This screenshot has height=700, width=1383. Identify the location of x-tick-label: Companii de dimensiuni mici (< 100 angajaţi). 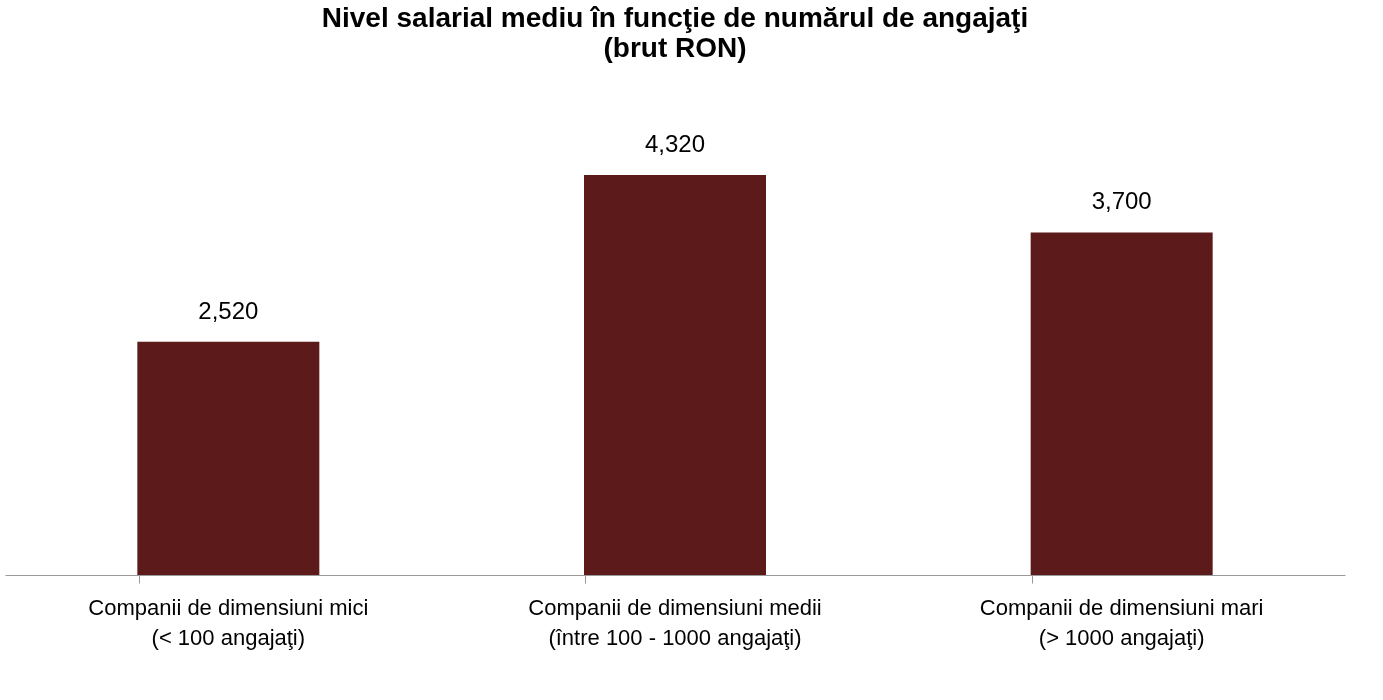
(228, 622).